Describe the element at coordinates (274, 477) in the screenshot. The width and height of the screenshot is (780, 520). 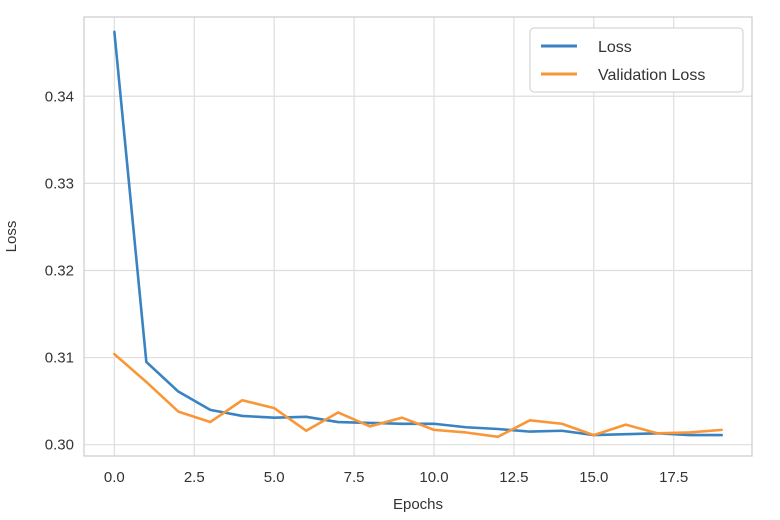
I see `x-tick-label: 5.0` at that location.